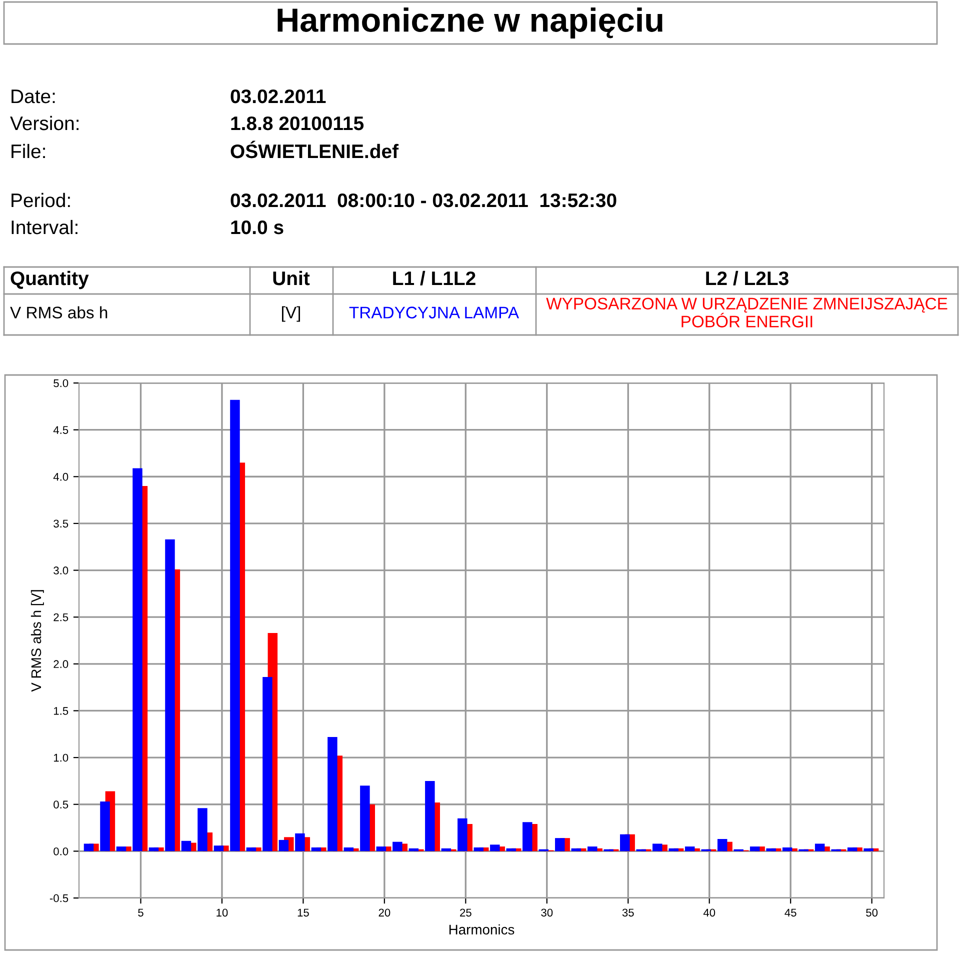  I want to click on text: 10.0 s, so click(257, 227).